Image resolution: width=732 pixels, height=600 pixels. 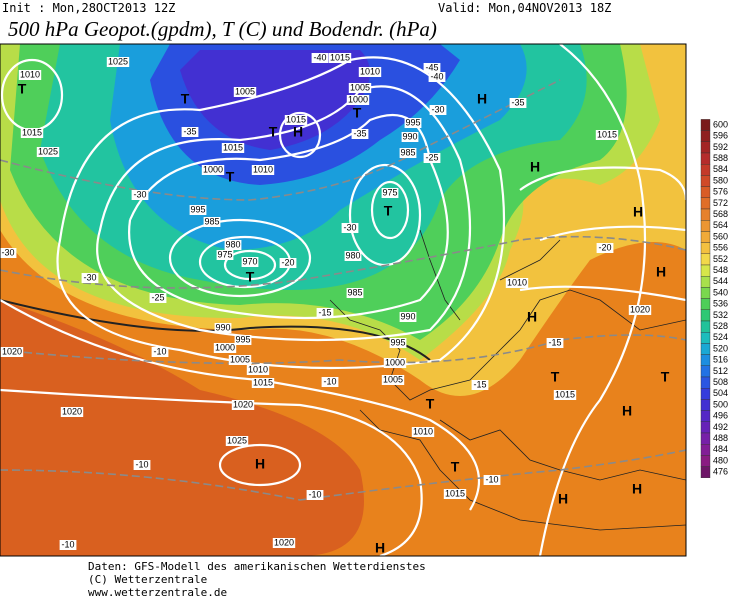 What do you see at coordinates (720, 158) in the screenshot?
I see `colorbar-label: 588` at bounding box center [720, 158].